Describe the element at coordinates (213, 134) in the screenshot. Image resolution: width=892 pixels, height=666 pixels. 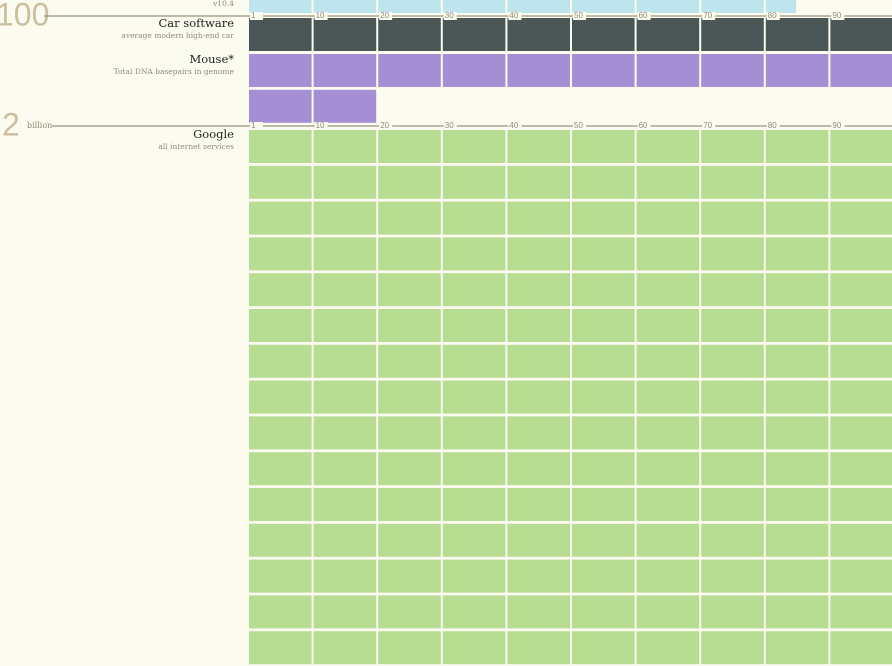
I see `item-name: Google` at that location.